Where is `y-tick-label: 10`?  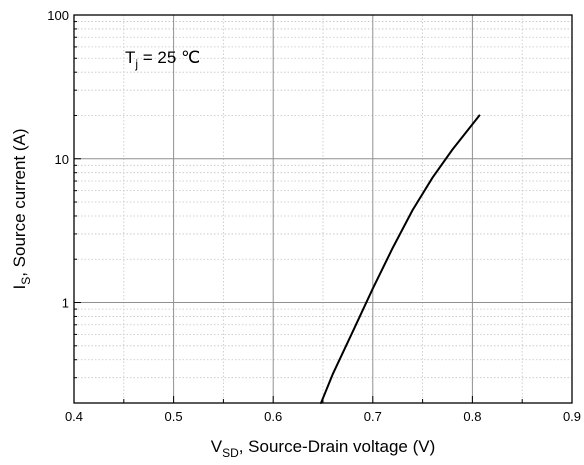
y-tick-label: 10 is located at coordinates (62, 159).